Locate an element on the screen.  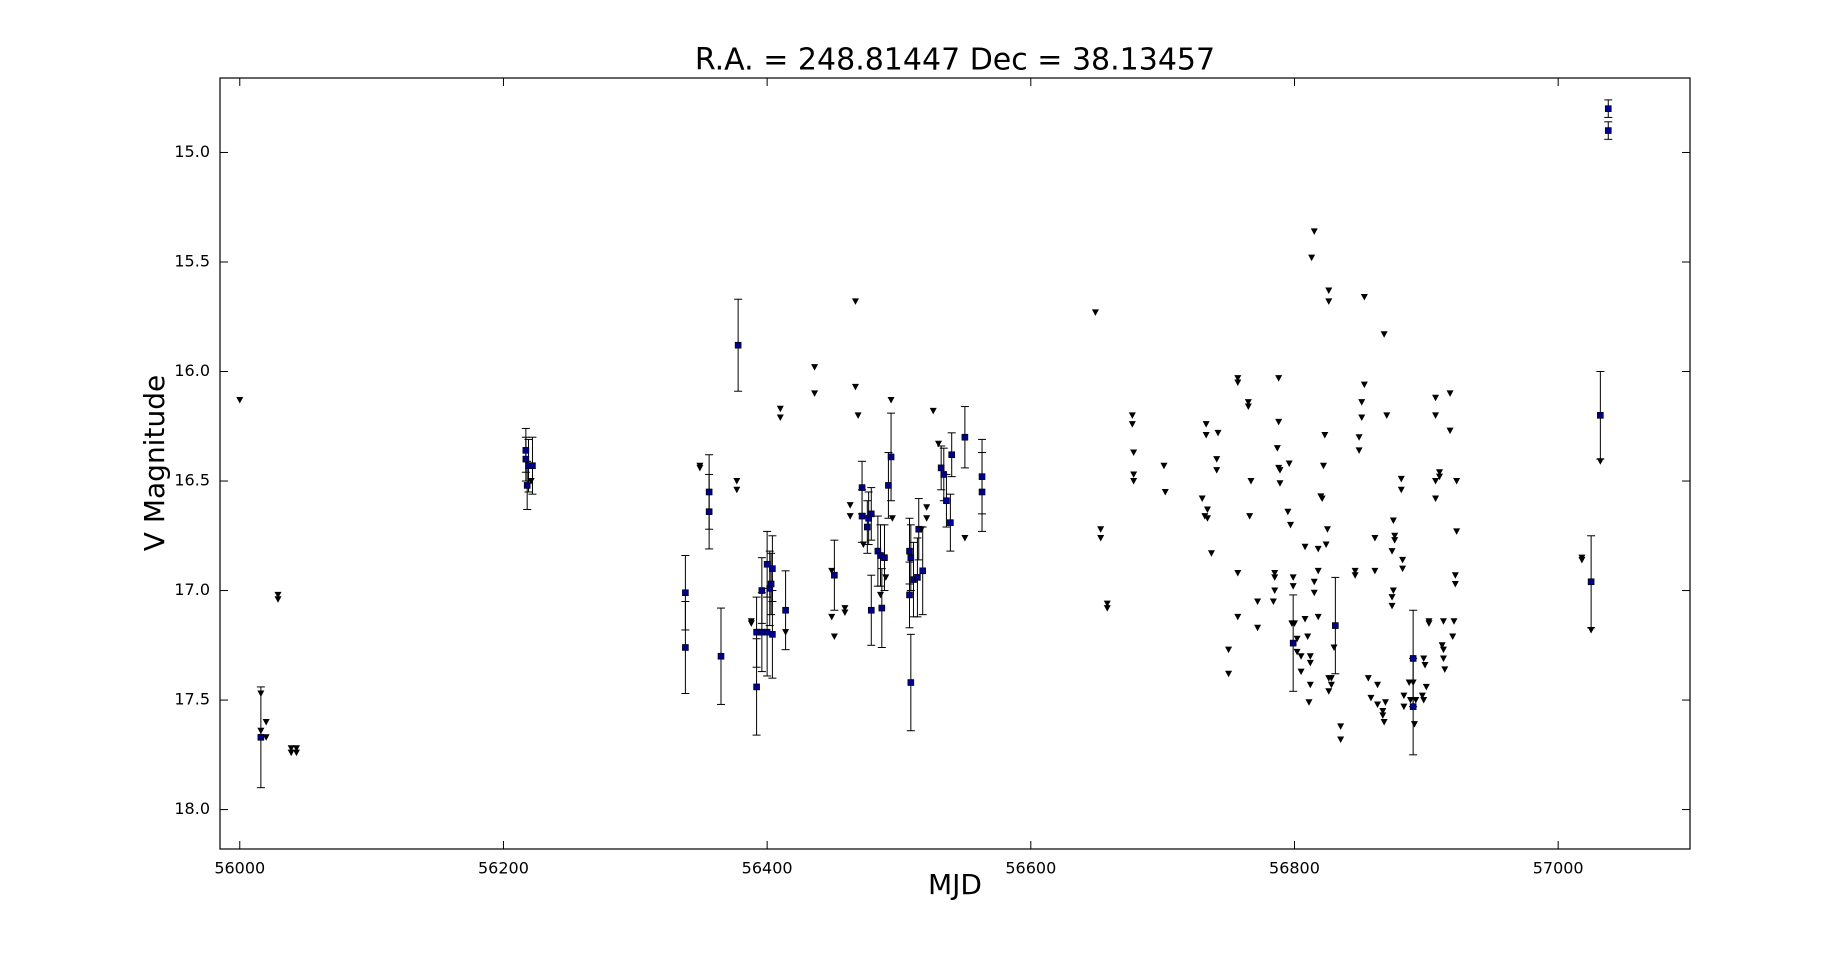
x-tick-label: 56400 is located at coordinates (767, 868).